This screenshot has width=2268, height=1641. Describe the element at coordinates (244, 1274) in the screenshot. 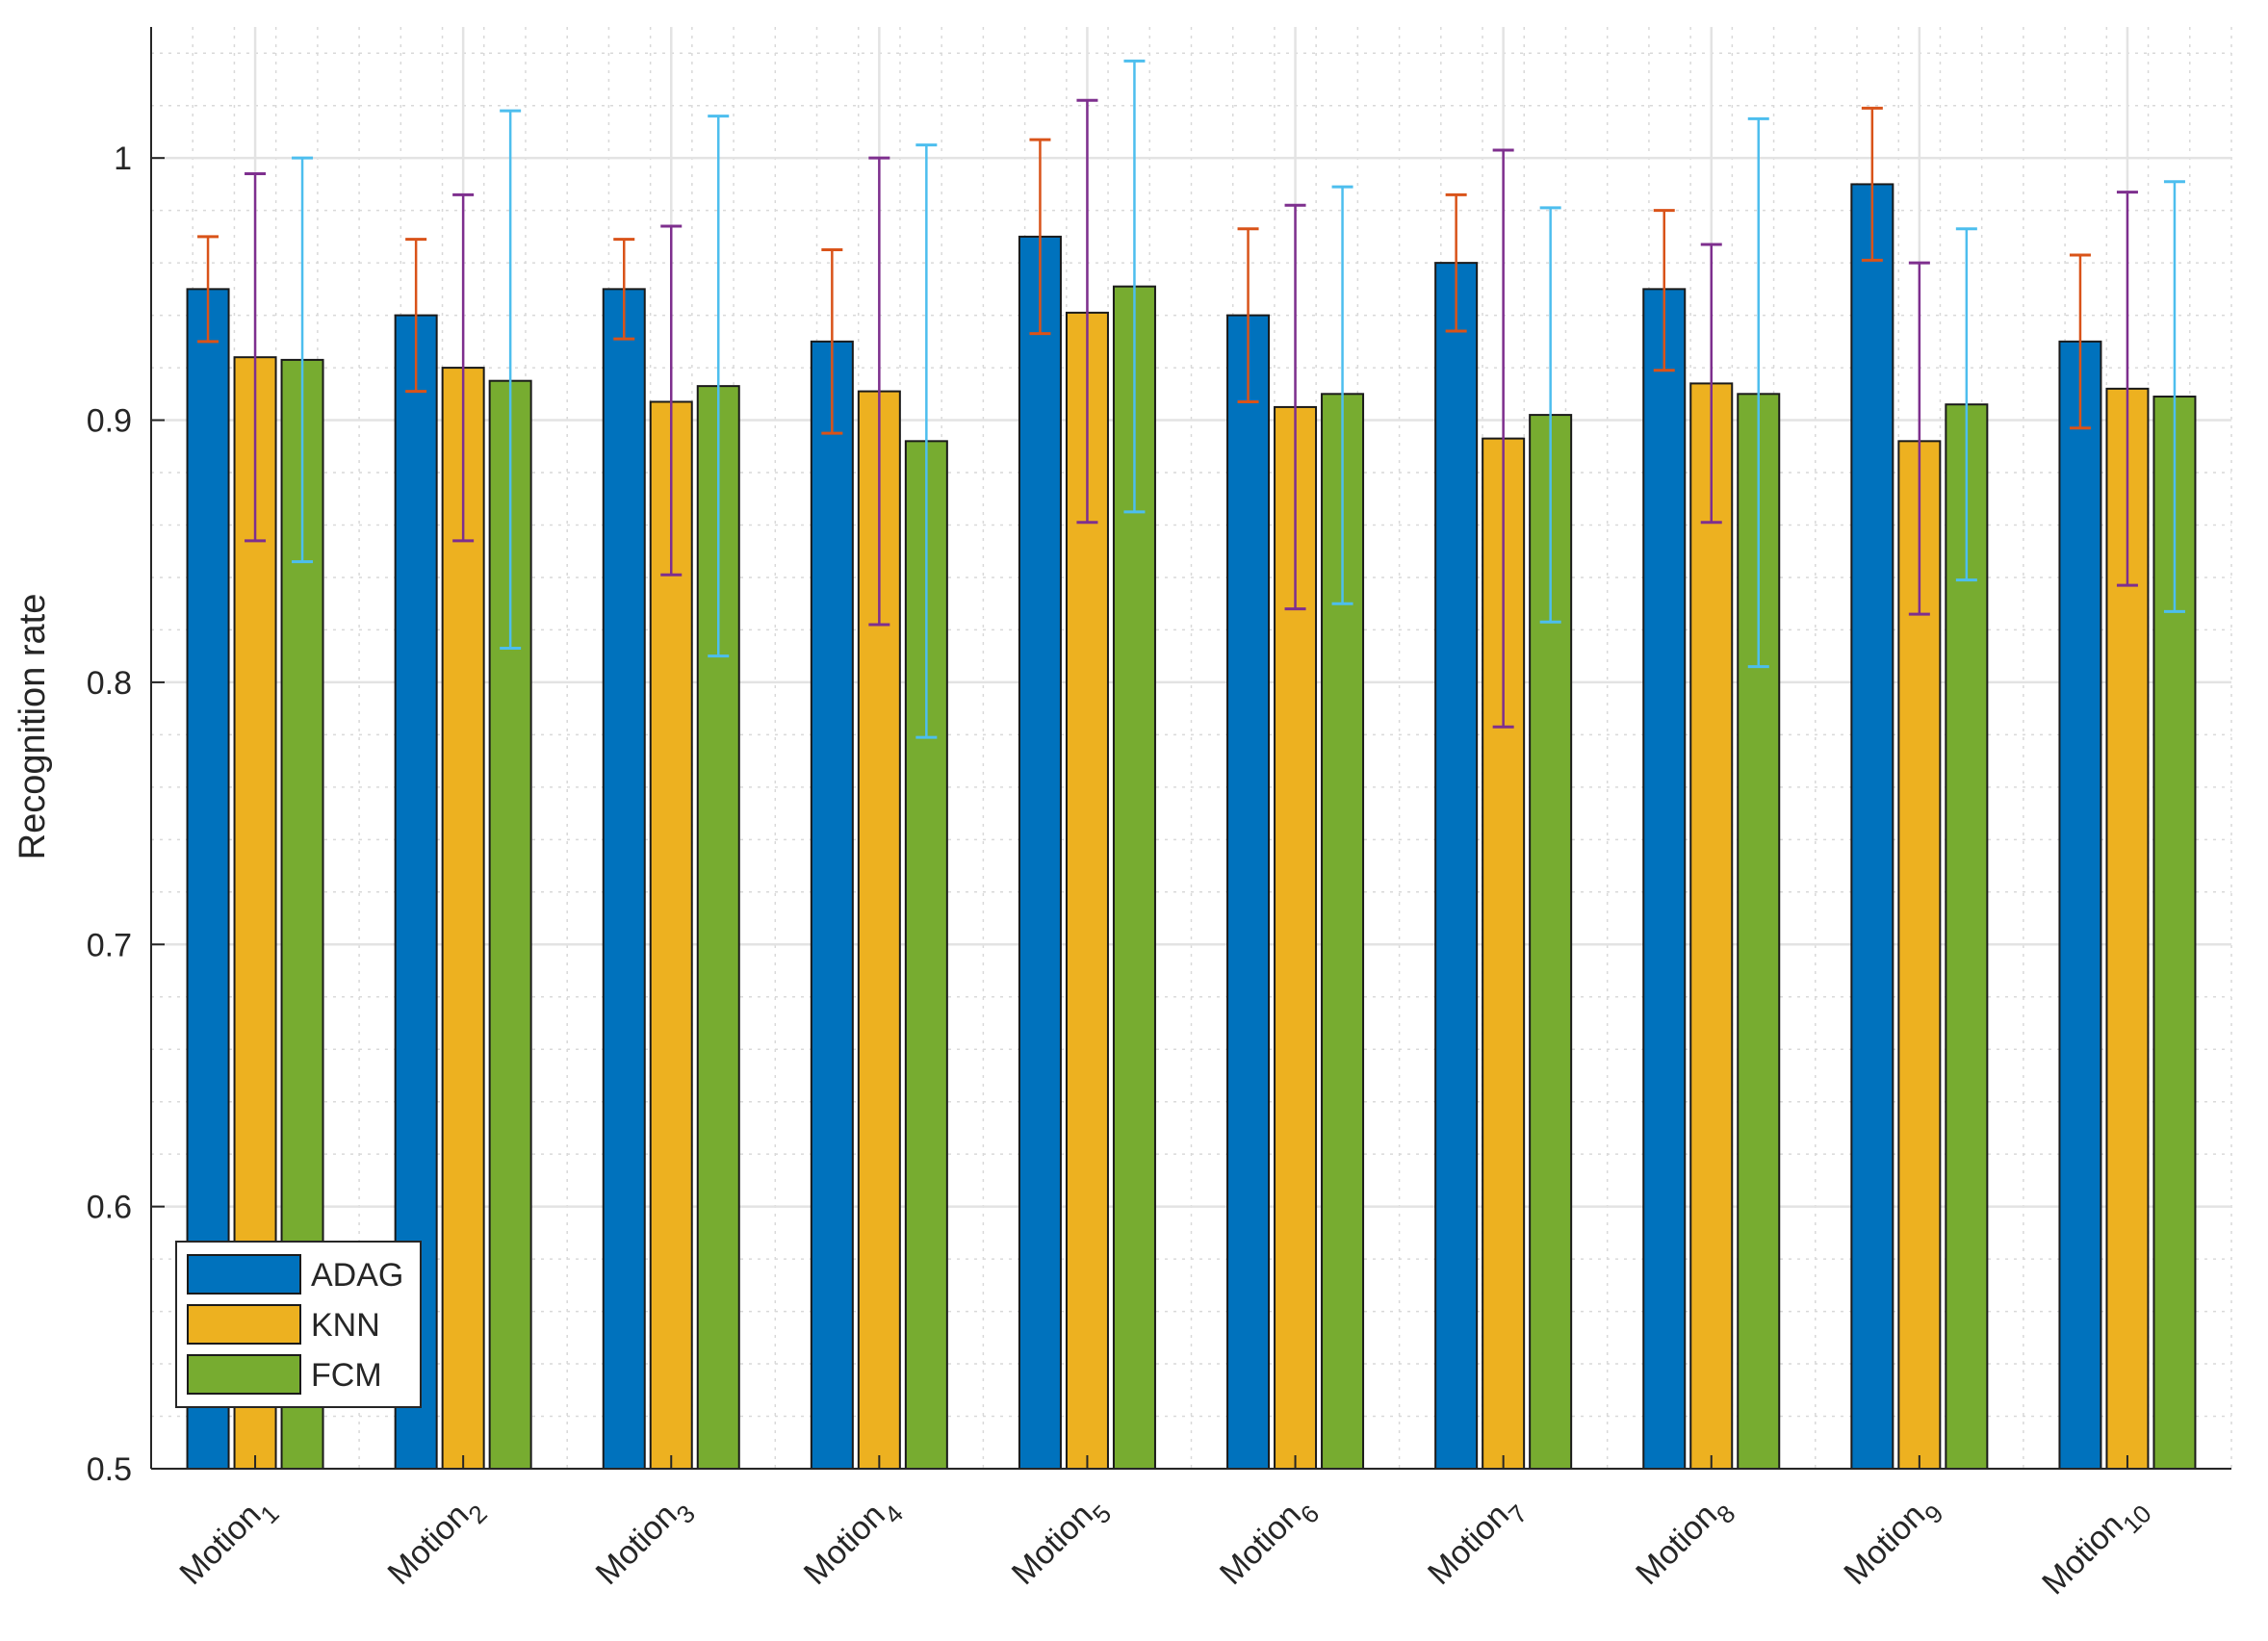

I see `legend-swatch-adag` at that location.